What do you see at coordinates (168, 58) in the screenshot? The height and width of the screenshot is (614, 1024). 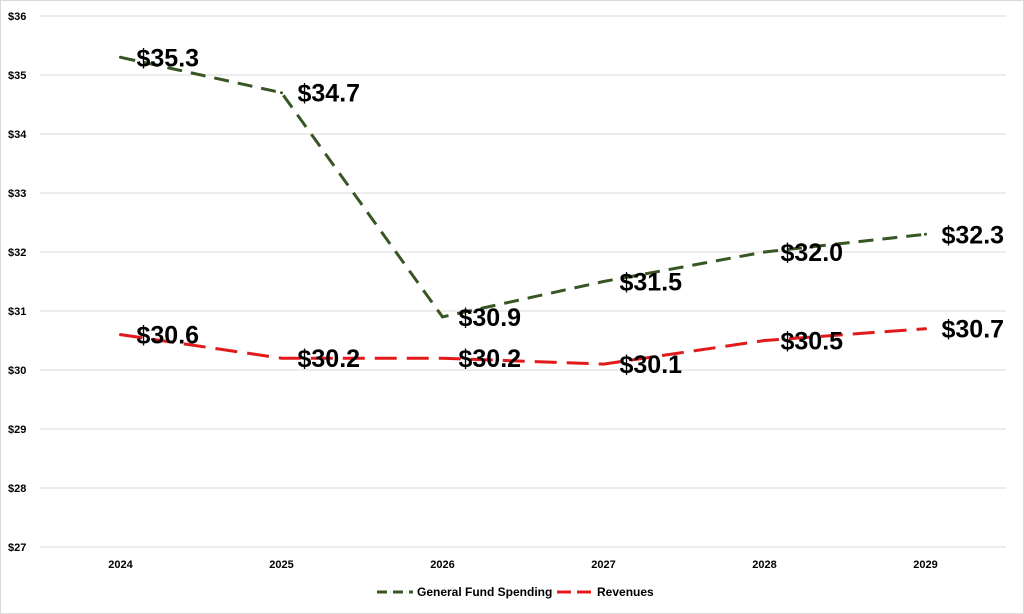 I see `data-label: $35.3` at bounding box center [168, 58].